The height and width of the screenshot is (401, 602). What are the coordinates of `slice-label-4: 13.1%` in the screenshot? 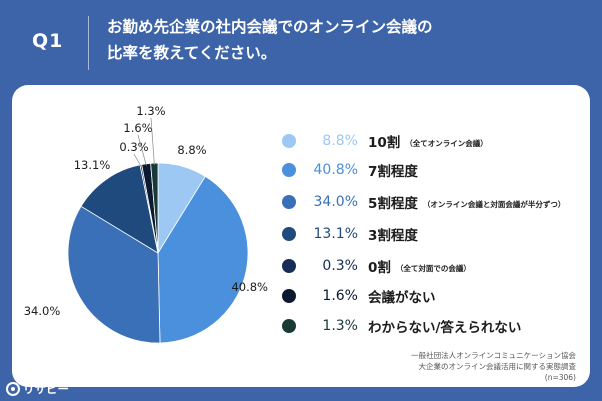 It's located at (92, 165).